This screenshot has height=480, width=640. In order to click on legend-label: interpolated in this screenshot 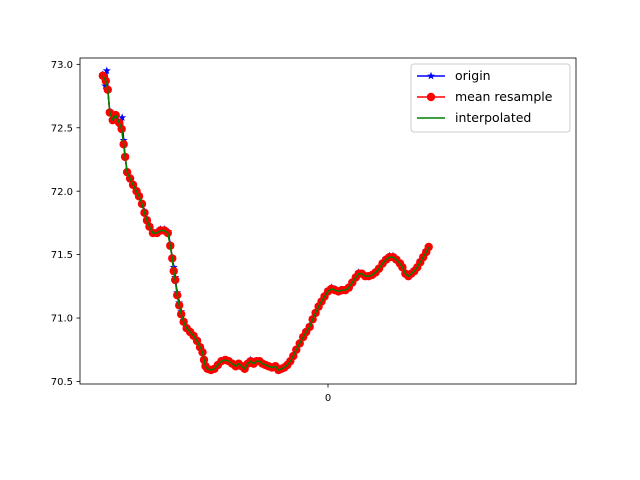, I will do `click(493, 117)`.